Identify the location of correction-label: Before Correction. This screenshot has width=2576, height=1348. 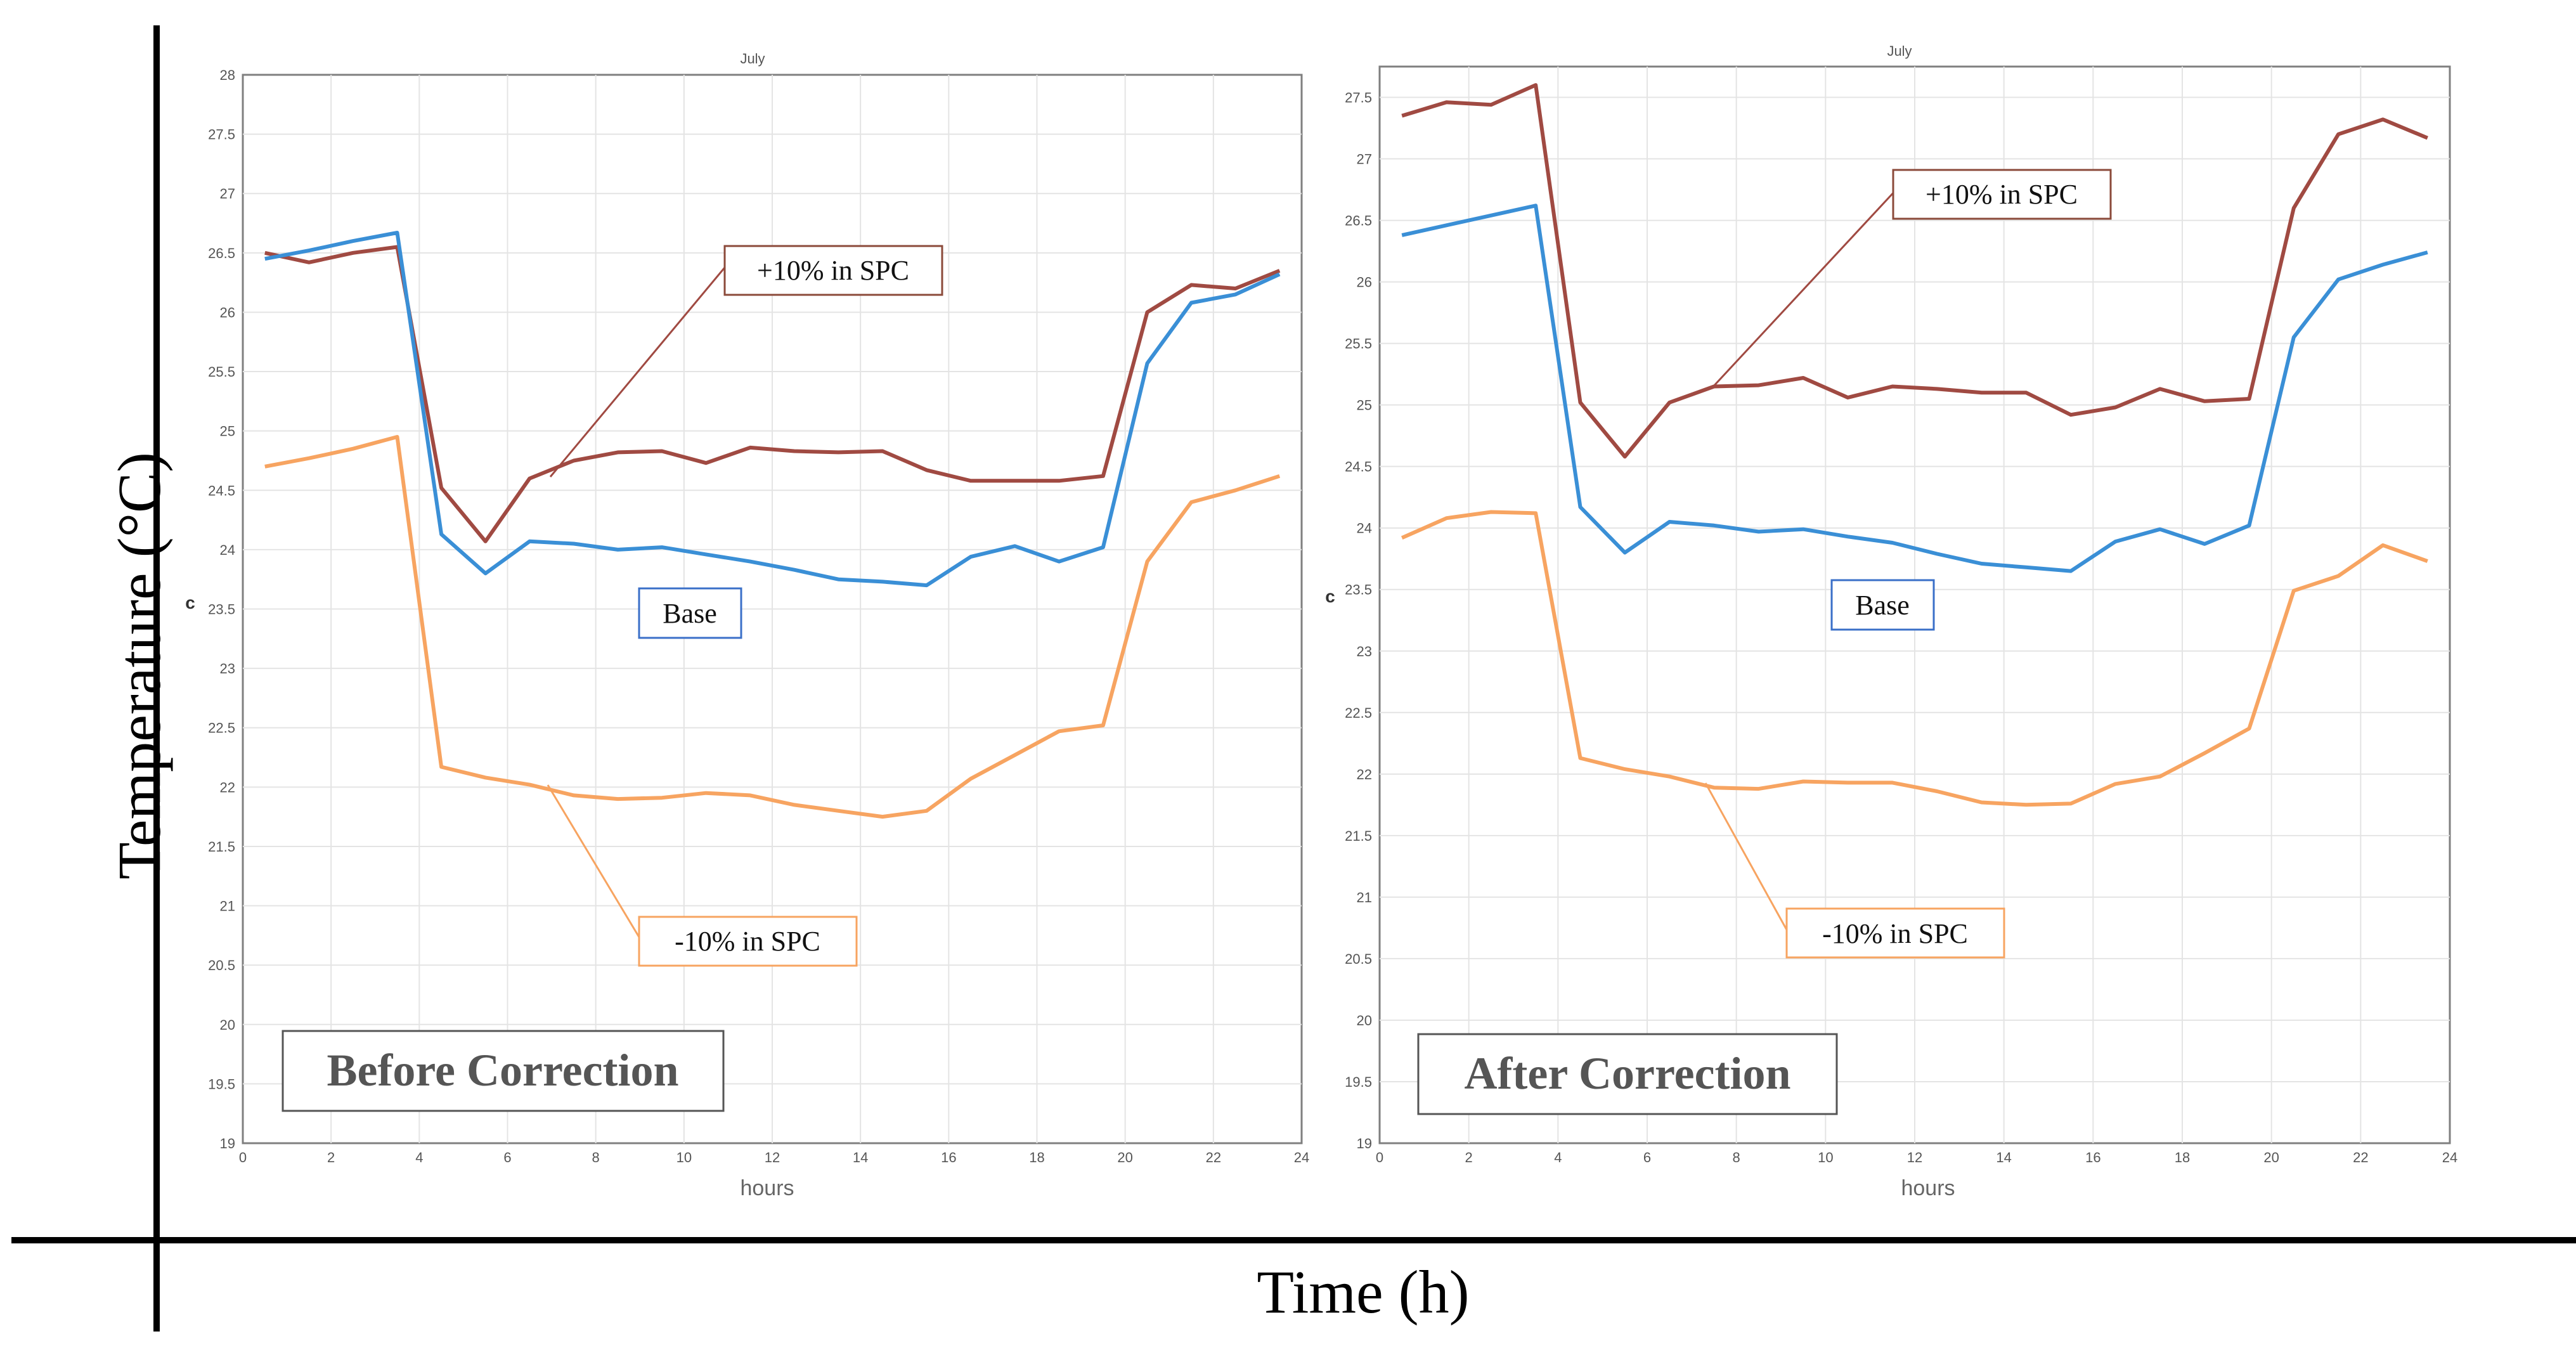
(502, 1070).